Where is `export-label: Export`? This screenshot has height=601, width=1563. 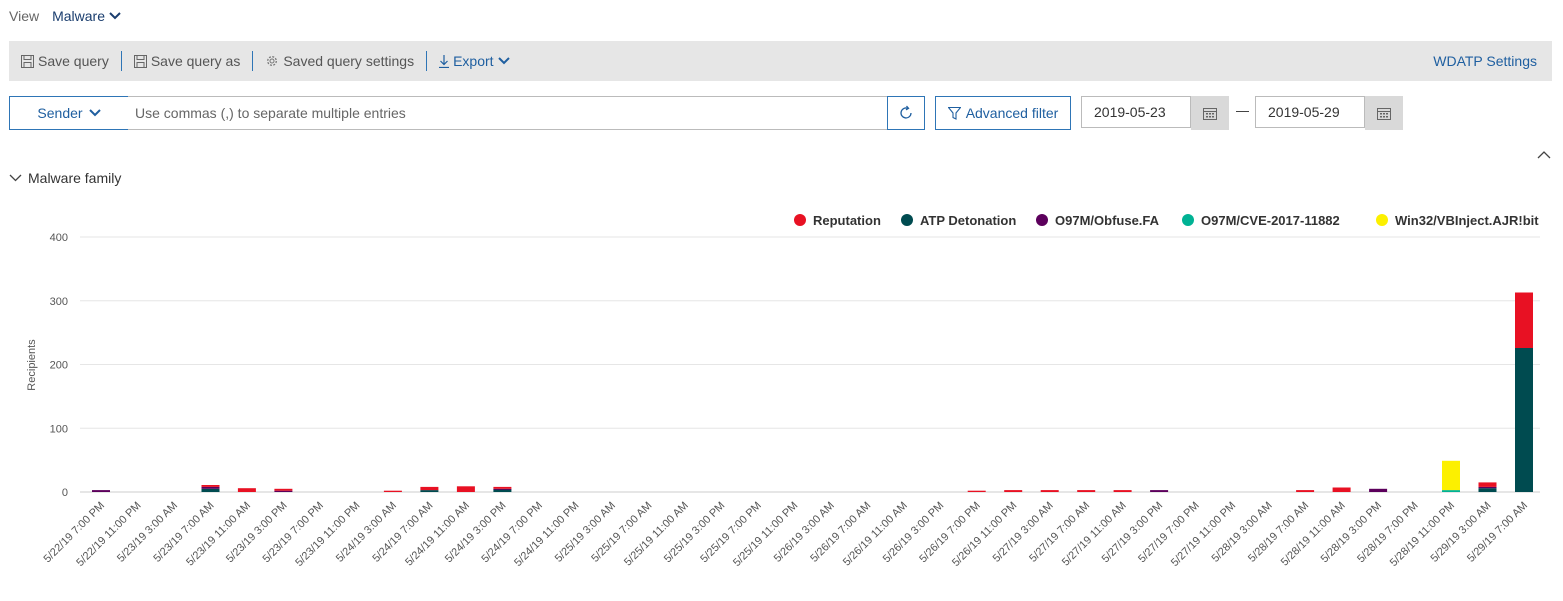
export-label: Export is located at coordinates (473, 61).